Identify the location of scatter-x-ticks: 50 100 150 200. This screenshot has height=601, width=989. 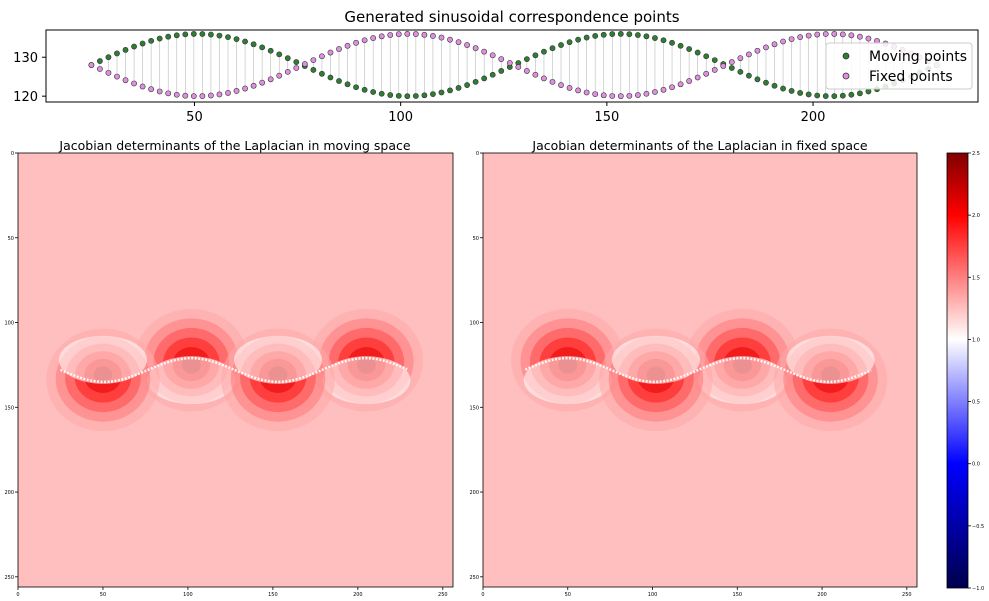
(505, 113).